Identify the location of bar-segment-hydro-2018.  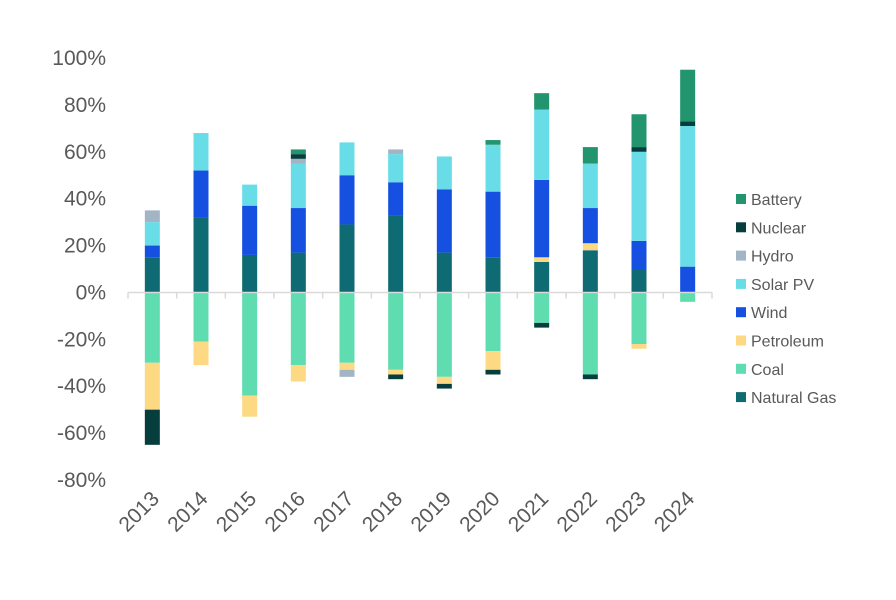
(396, 152).